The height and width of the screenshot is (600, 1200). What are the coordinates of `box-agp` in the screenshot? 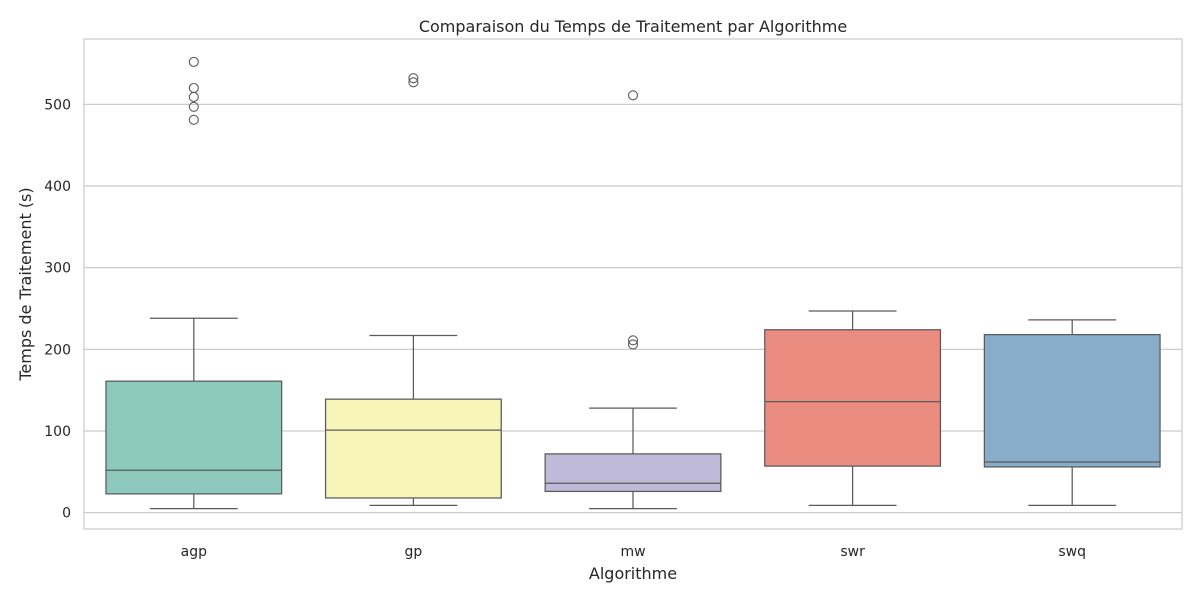 It's located at (194, 283).